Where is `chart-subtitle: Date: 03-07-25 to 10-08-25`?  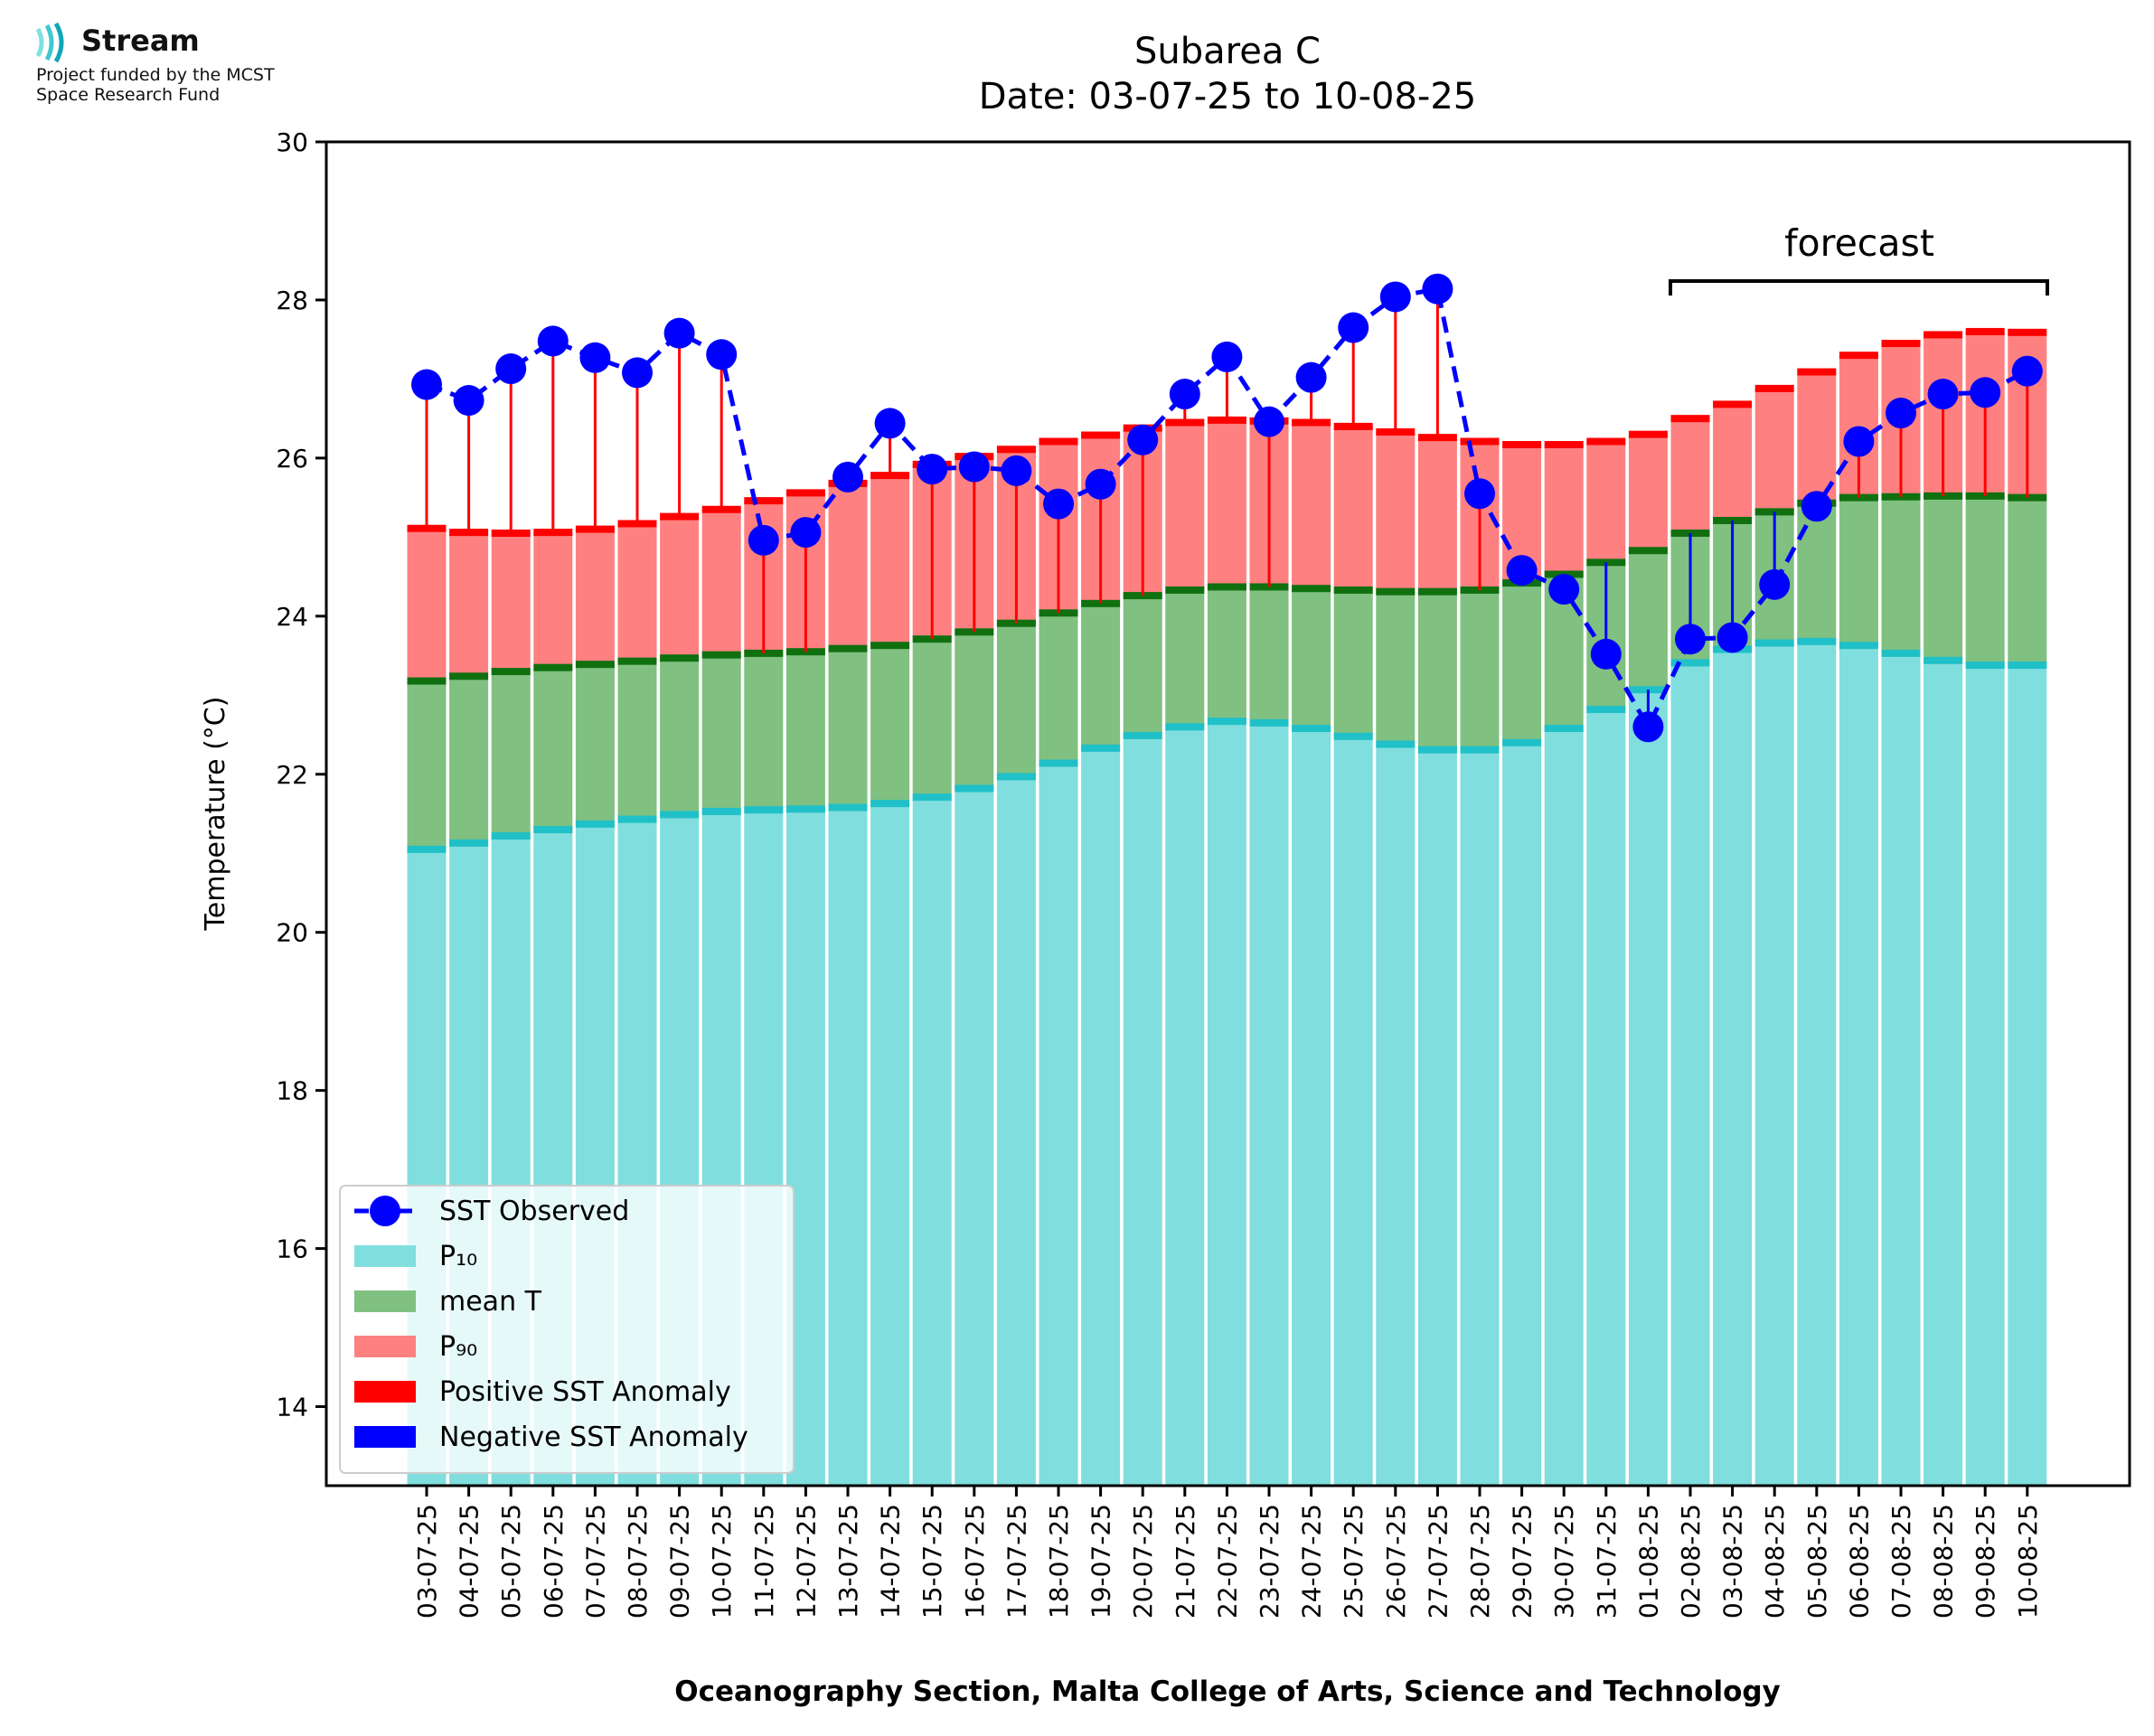
chart-subtitle: Date: 03-07-25 to 10-08-25 is located at coordinates (1228, 96).